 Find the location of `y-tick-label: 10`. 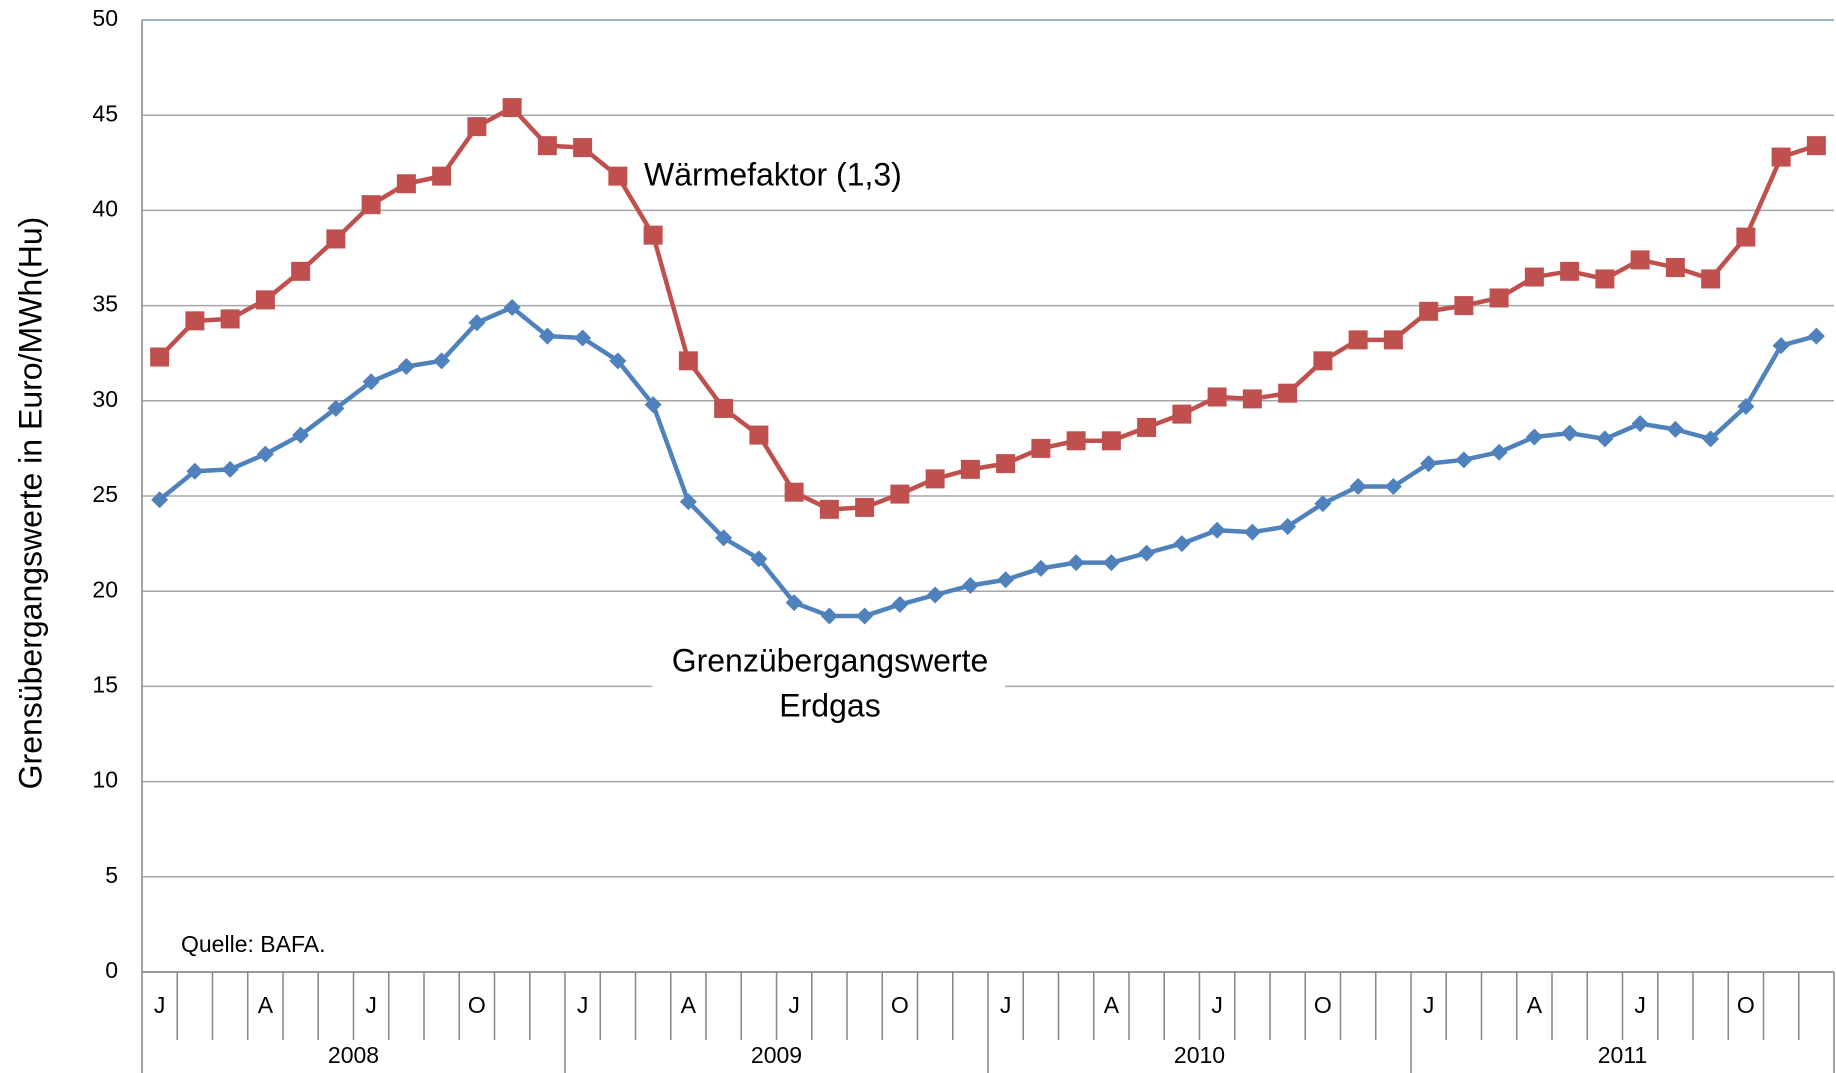

y-tick-label: 10 is located at coordinates (105, 780).